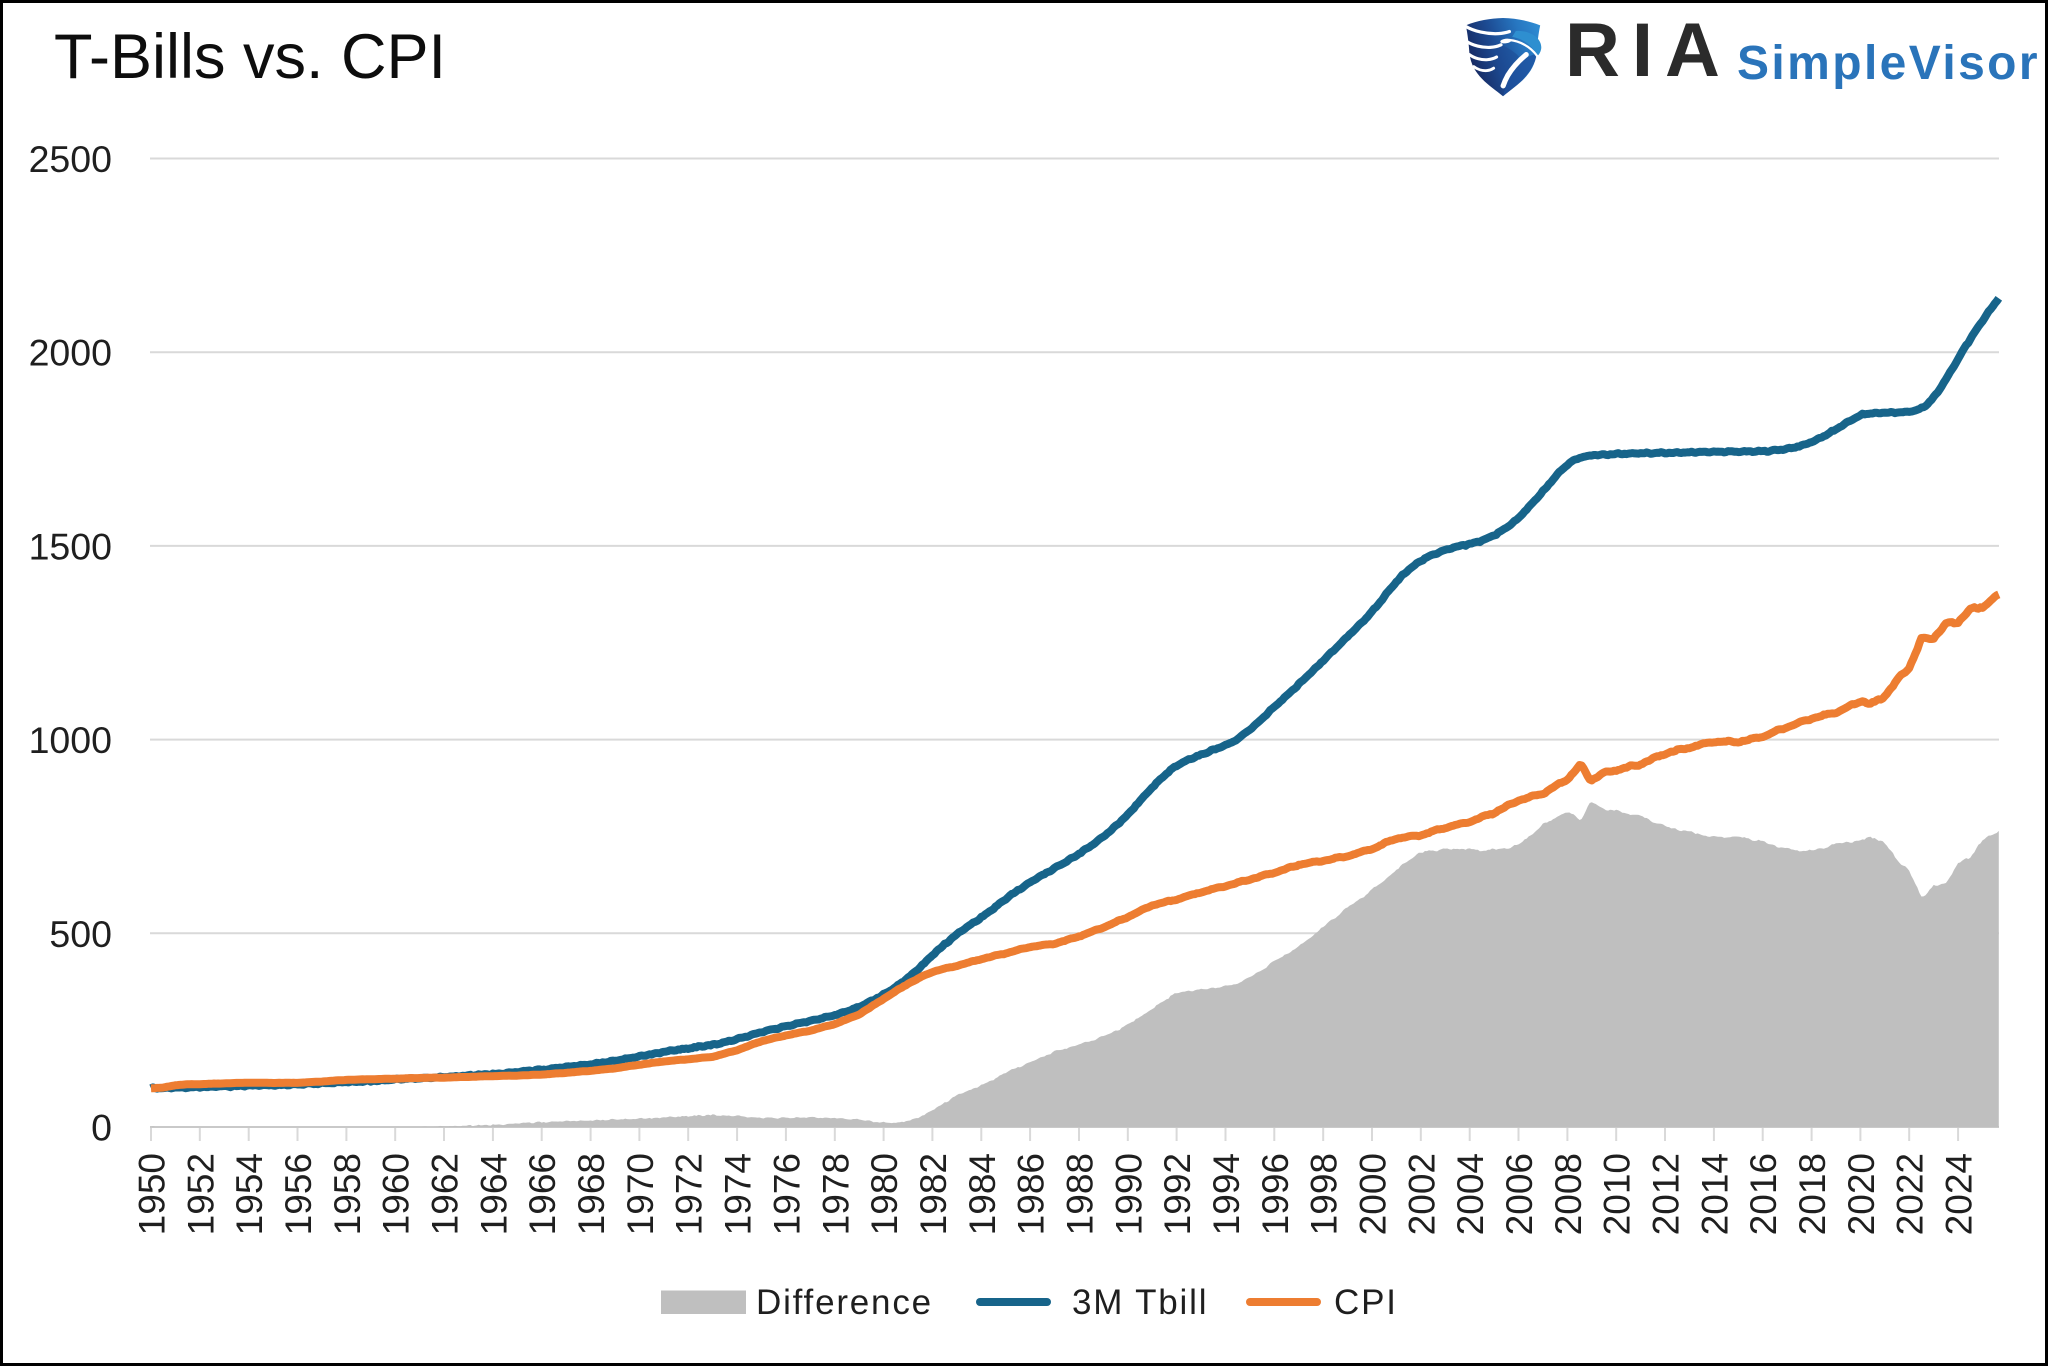 Image resolution: width=2048 pixels, height=1371 pixels. Describe the element at coordinates (1275, 1194) in the screenshot. I see `svg-text: 1996` at that location.